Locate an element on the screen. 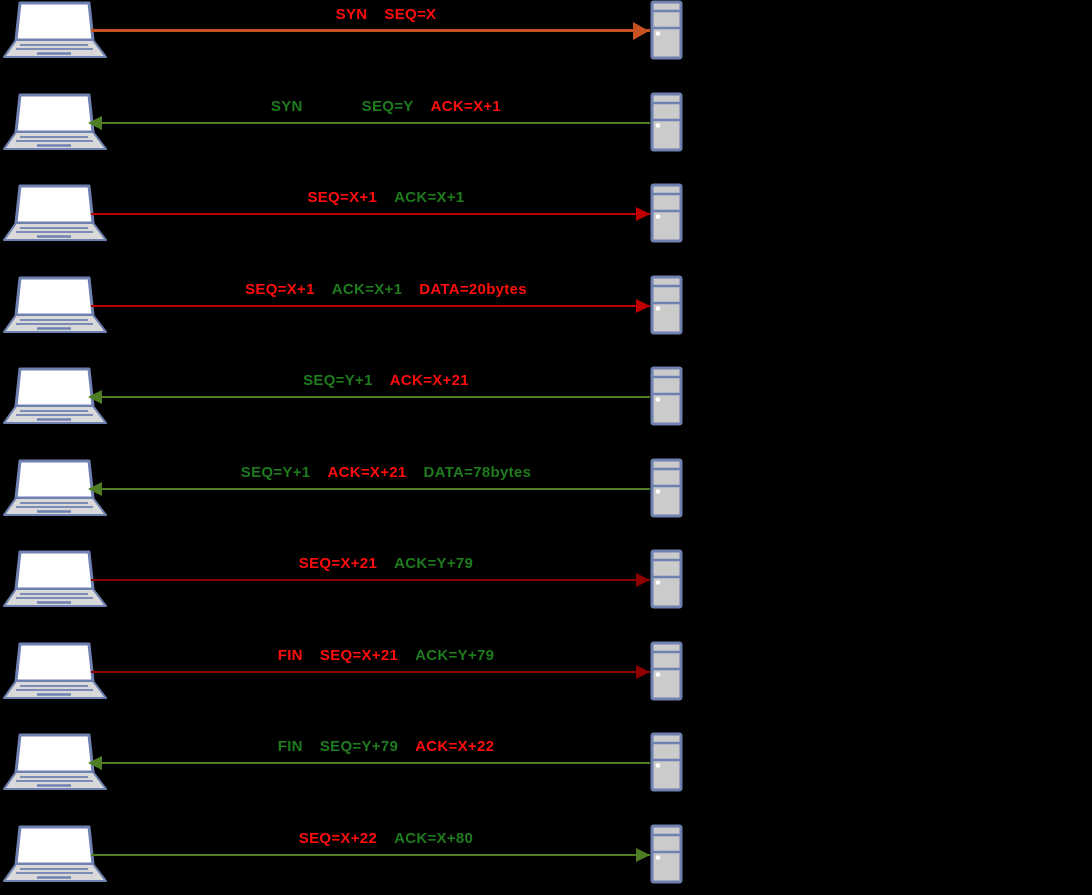 The image size is (1092, 895). message-token: ACK=X+80 is located at coordinates (434, 838).